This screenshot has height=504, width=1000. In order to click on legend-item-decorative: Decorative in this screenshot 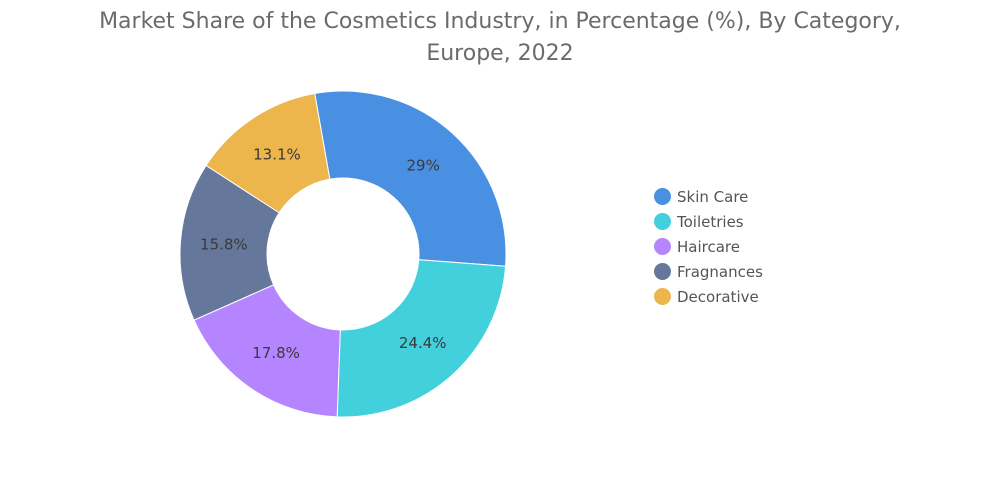, I will do `click(708, 296)`.